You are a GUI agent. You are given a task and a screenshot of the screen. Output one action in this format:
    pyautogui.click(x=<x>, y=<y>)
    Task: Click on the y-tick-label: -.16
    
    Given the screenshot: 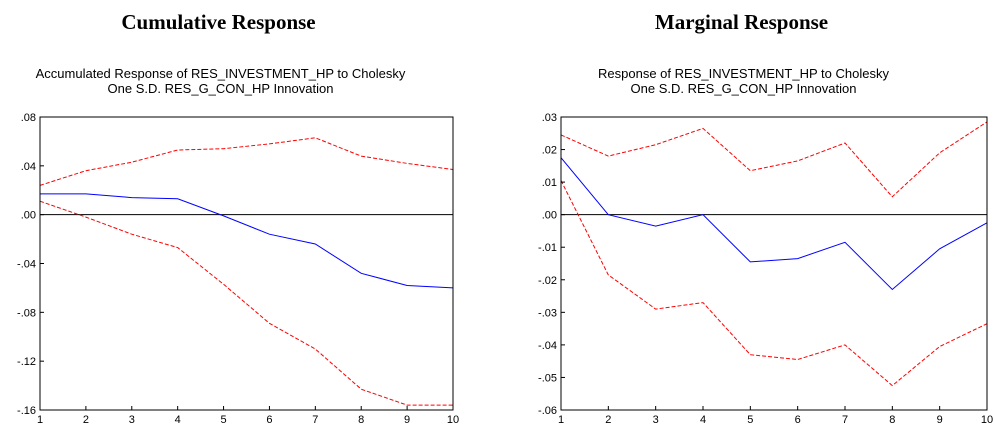 What is the action you would take?
    pyautogui.click(x=26, y=411)
    